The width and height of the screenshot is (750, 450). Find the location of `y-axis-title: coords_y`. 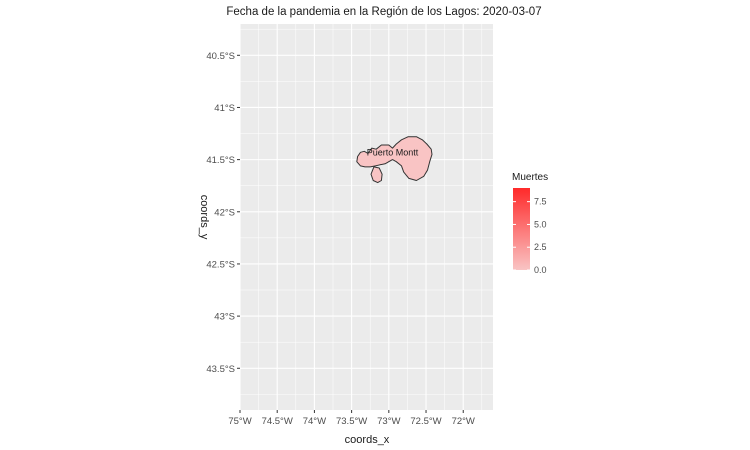

y-axis-title: coords_y is located at coordinates (204, 217).